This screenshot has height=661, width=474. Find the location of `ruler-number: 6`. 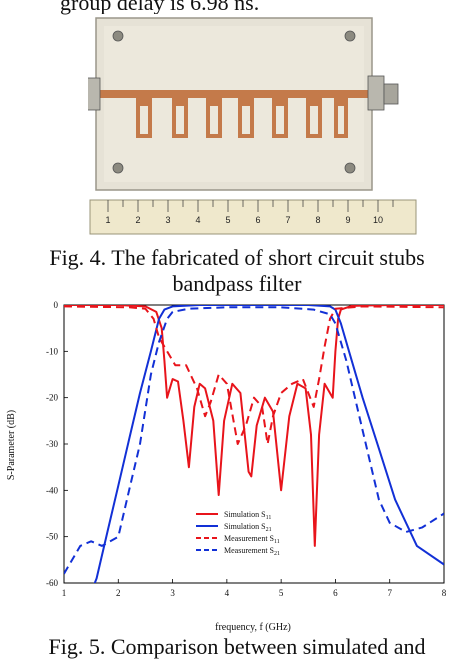

ruler-number: 6 is located at coordinates (257, 220).